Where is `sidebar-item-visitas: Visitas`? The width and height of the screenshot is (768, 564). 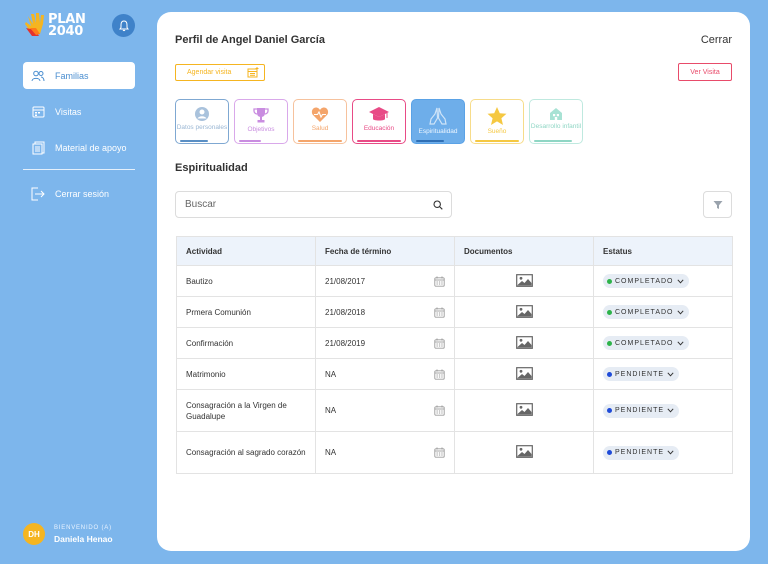
sidebar-item-visitas: Visitas is located at coordinates (79, 111).